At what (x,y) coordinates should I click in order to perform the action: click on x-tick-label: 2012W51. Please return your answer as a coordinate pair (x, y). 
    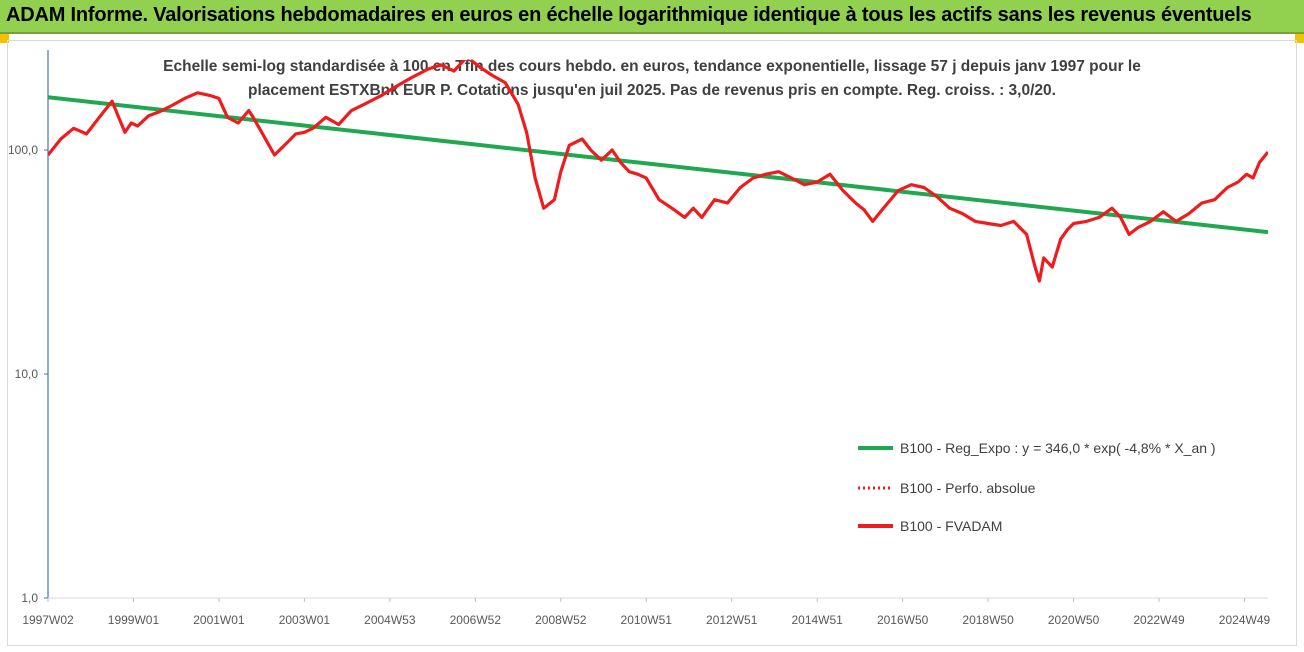
    Looking at the image, I should click on (732, 620).